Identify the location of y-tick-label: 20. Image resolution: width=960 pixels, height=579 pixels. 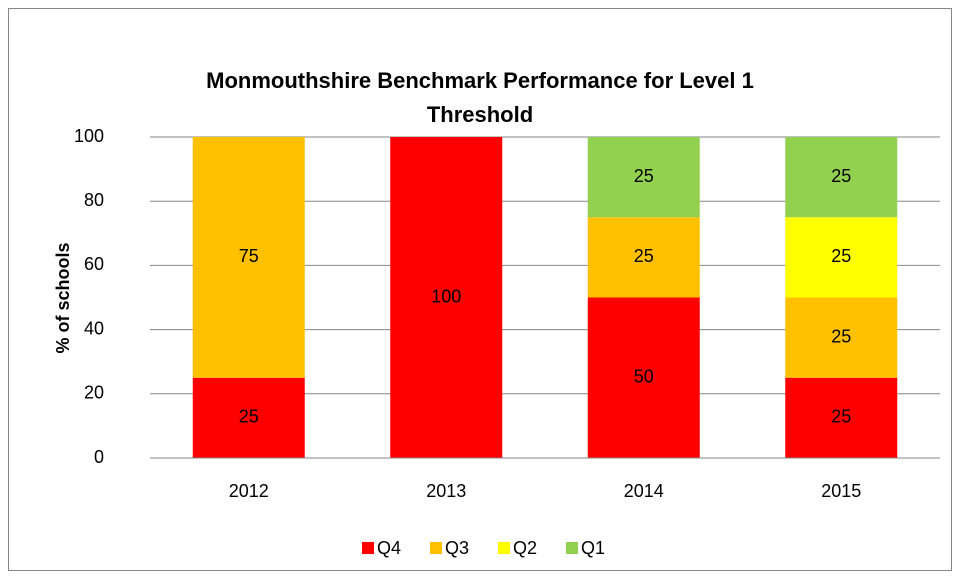
(94, 393).